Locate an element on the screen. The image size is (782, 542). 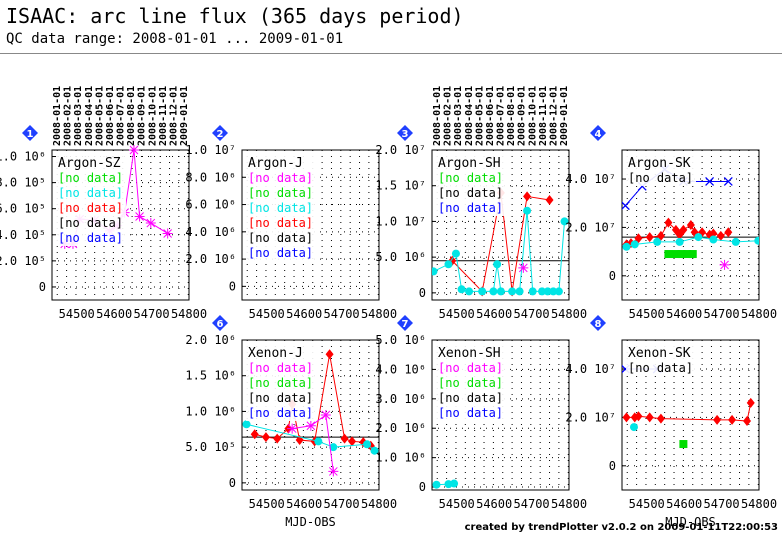
y-tick-label: 5.0 10⁵ is located at coordinates (210, 447).